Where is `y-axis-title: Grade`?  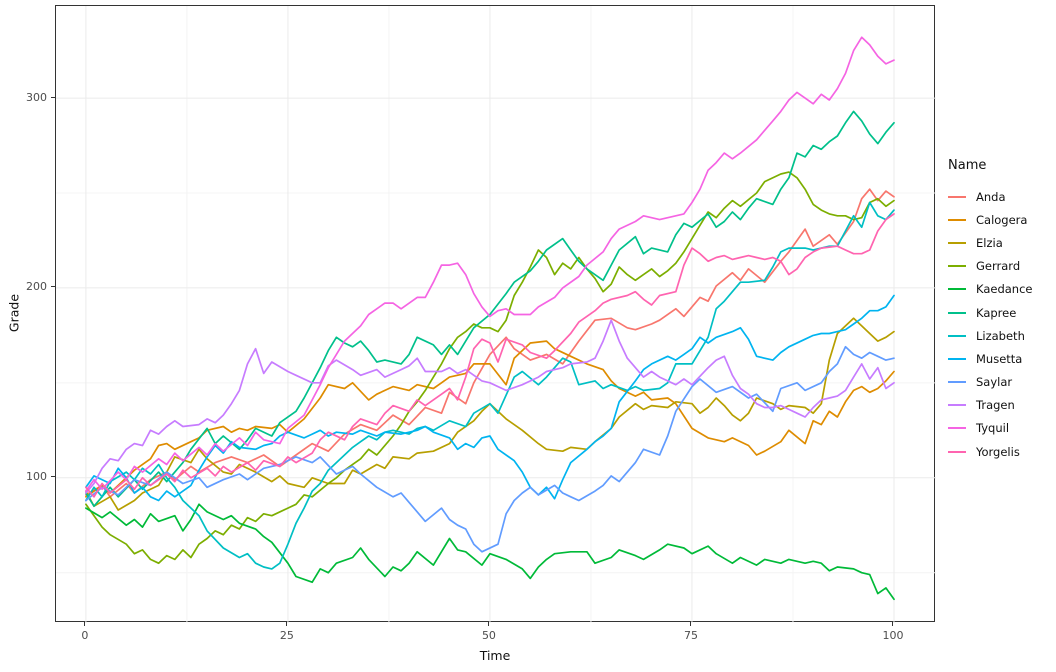
y-axis-title: Grade is located at coordinates (14, 313).